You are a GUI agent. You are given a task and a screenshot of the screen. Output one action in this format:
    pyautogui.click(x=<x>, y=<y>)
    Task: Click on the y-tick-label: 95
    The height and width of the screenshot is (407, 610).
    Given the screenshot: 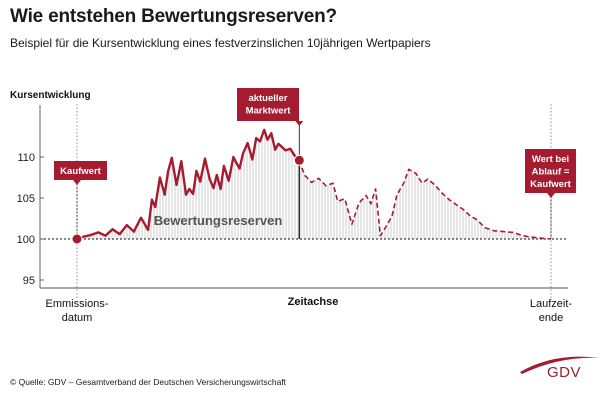 What is the action you would take?
    pyautogui.click(x=29, y=281)
    